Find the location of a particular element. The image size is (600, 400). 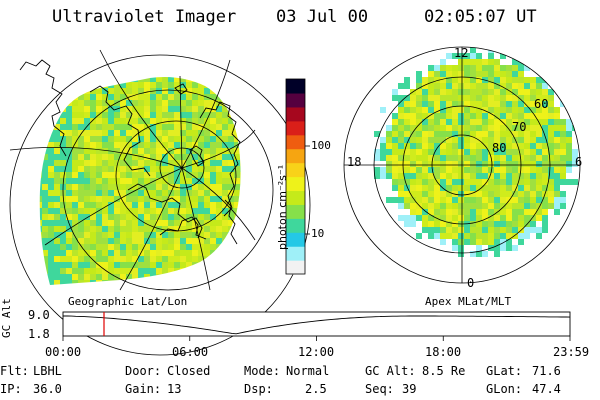

geo-panel-caption: Geographic Lat/Lon is located at coordinates (128, 301).